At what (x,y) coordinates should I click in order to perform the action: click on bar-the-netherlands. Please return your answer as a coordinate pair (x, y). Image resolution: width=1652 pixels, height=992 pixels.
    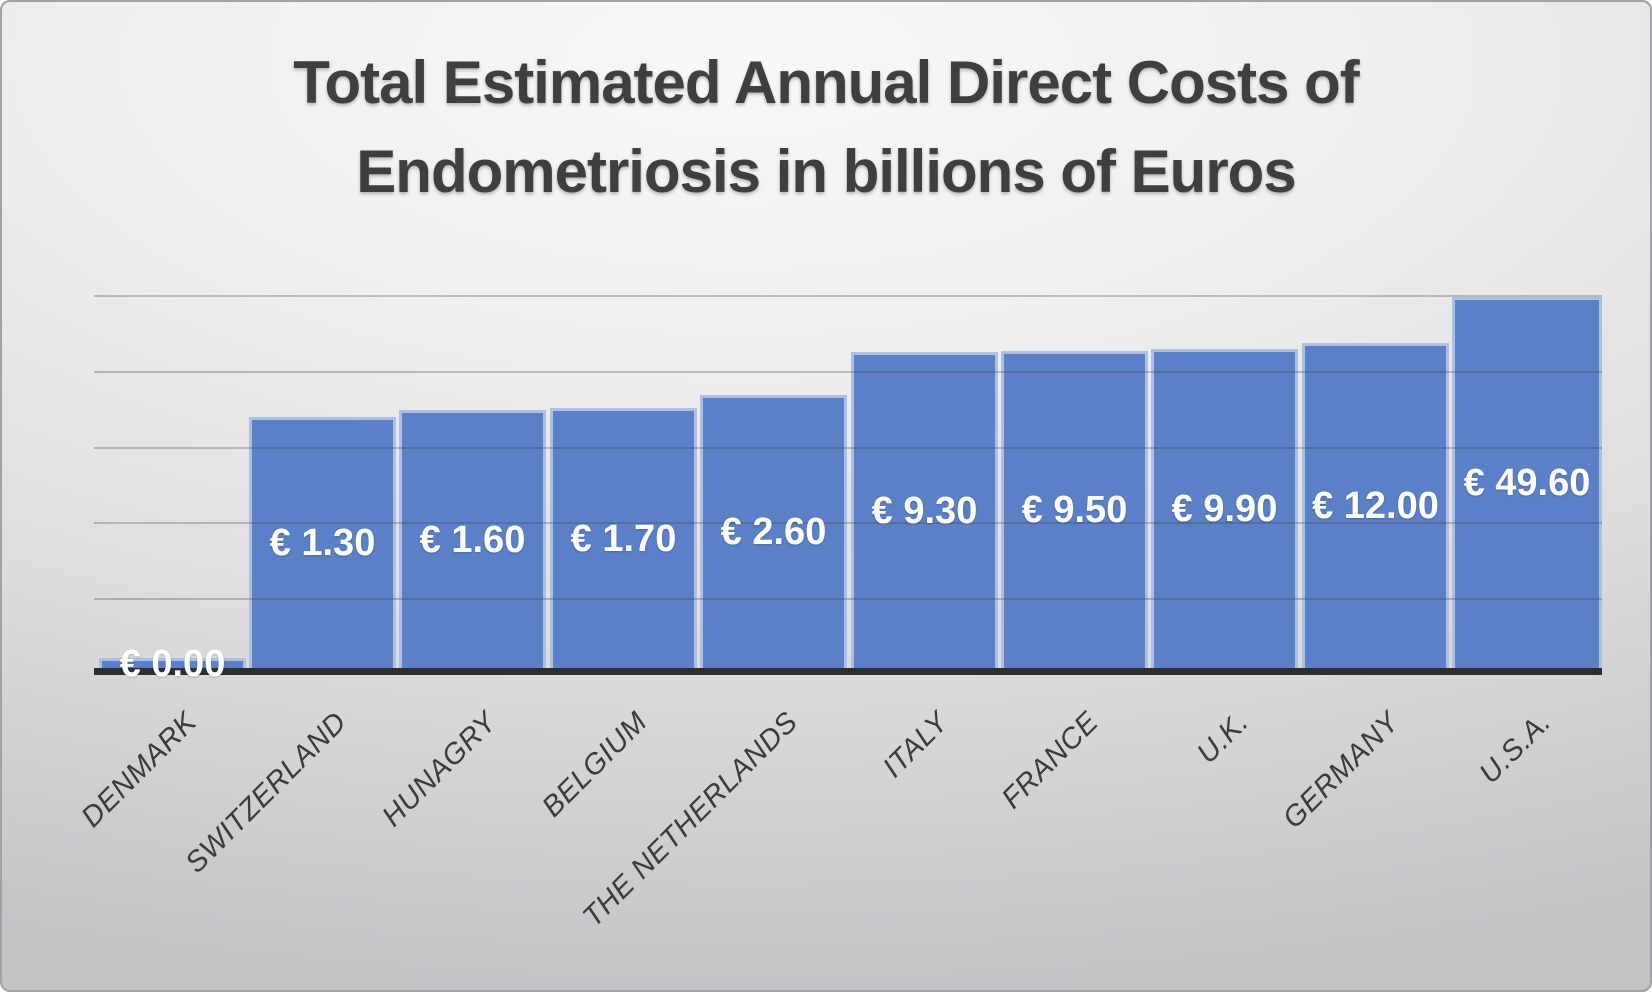
    Looking at the image, I should click on (773, 532).